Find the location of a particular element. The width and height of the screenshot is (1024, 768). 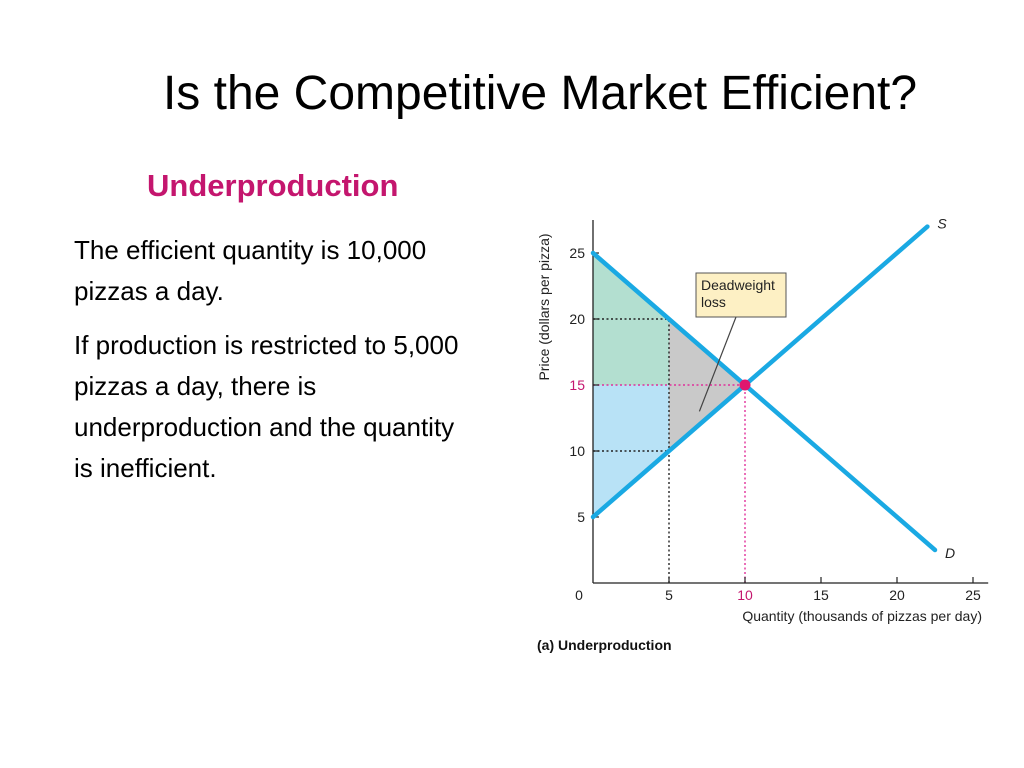

x-tick-label: 15 is located at coordinates (821, 595).